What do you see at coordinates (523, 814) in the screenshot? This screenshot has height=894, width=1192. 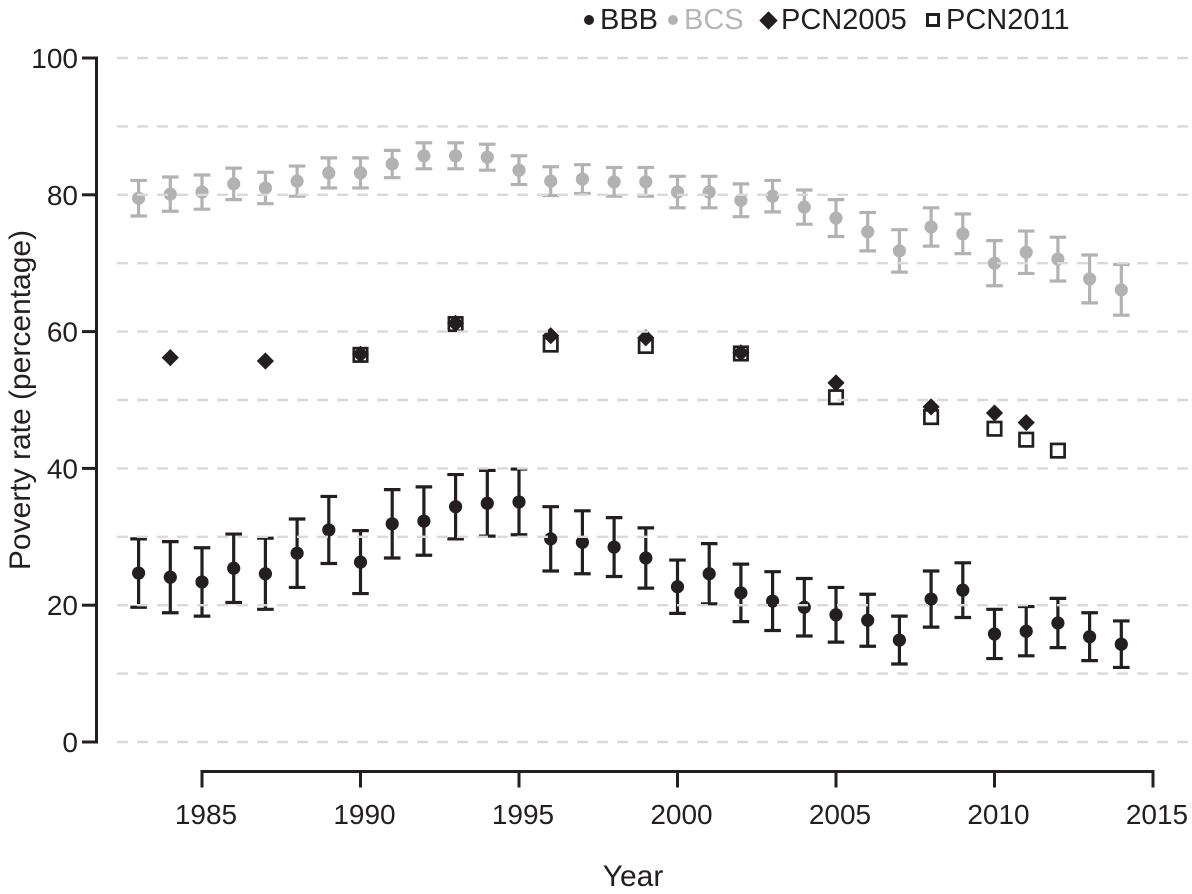 I see `x-tick-label: 1995` at bounding box center [523, 814].